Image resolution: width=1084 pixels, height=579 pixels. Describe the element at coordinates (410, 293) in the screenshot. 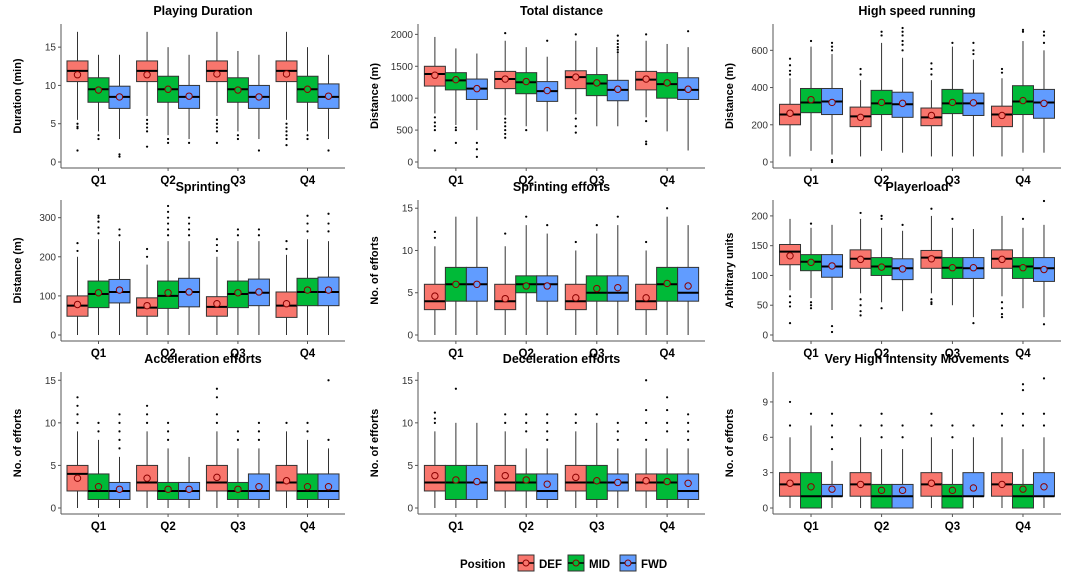

I see `y-tick-label: 5` at that location.